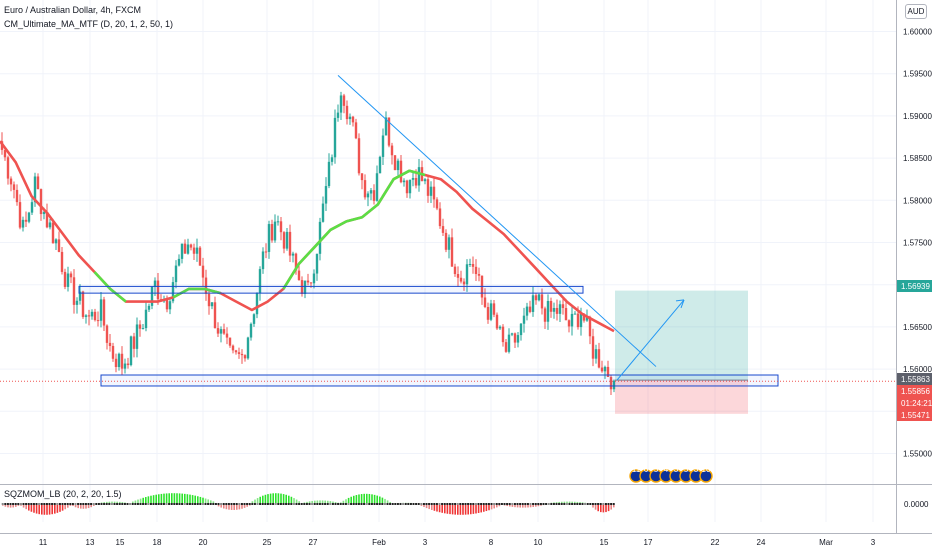 The height and width of the screenshot is (550, 932). Describe the element at coordinates (715, 542) in the screenshot. I see `time-tick-label: 22` at that location.